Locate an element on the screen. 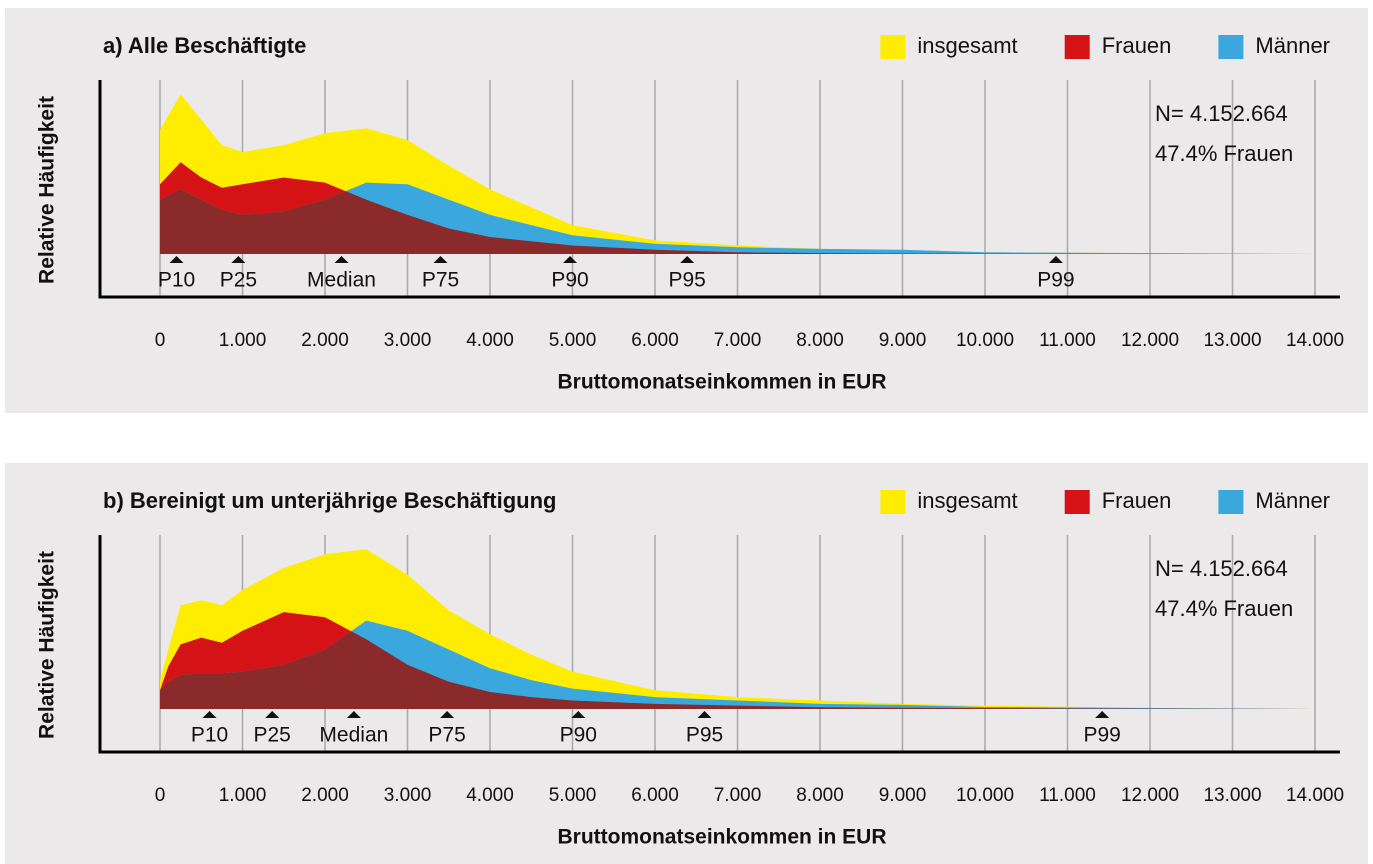 Image resolution: width=1373 pixels, height=864 pixels. panel-title: a) Alle Beschäftigte is located at coordinates (204, 45).